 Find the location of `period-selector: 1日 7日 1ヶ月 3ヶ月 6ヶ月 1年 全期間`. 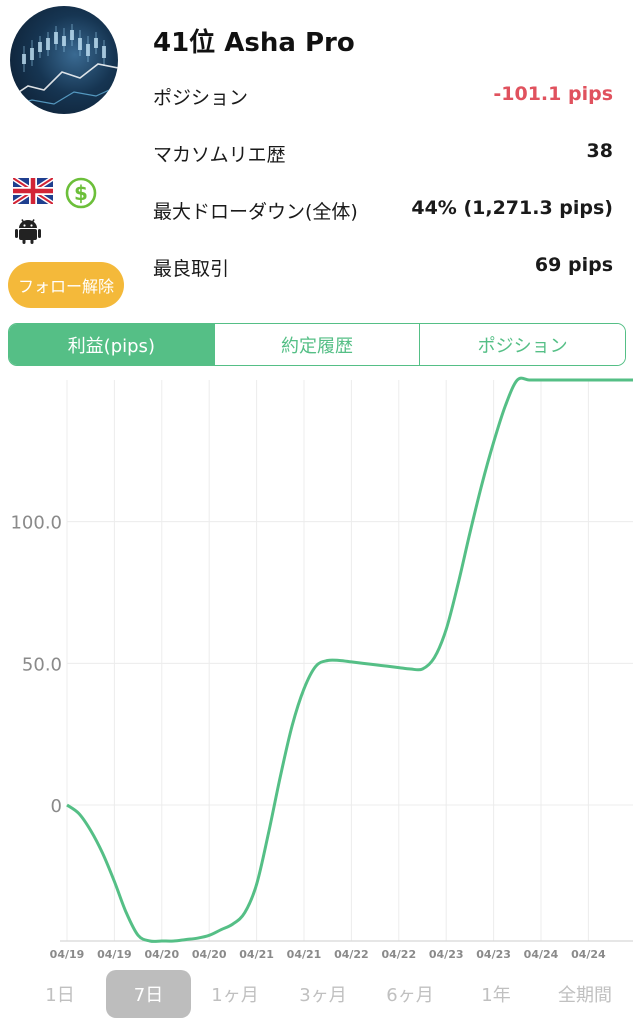

period-selector: 1日 7日 1ヶ月 3ヶ月 6ヶ月 1年 全期間 is located at coordinates (316, 993).